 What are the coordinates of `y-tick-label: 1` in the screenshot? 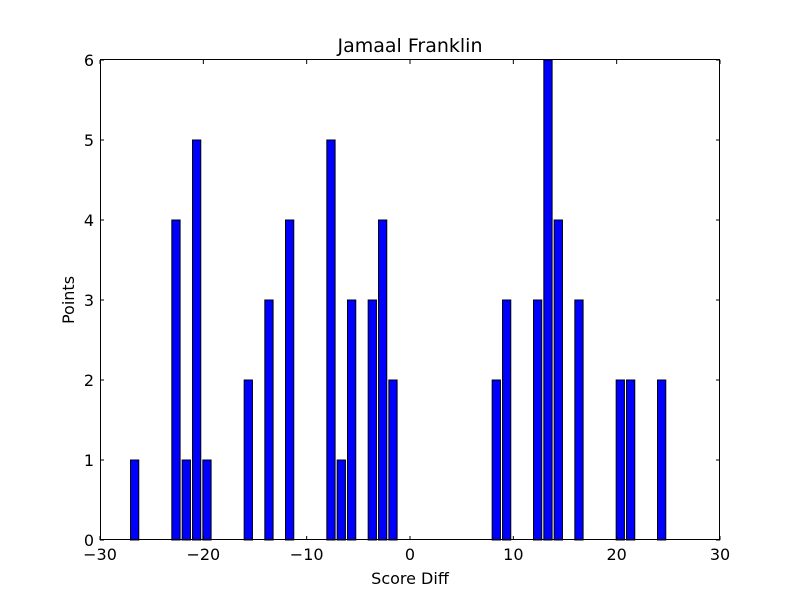 It's located at (89, 460).